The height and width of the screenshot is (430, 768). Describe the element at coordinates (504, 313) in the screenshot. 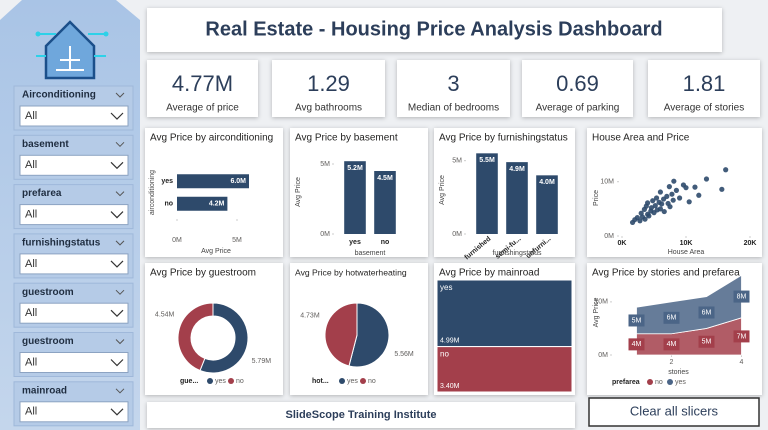

I see `treemap-tile` at that location.